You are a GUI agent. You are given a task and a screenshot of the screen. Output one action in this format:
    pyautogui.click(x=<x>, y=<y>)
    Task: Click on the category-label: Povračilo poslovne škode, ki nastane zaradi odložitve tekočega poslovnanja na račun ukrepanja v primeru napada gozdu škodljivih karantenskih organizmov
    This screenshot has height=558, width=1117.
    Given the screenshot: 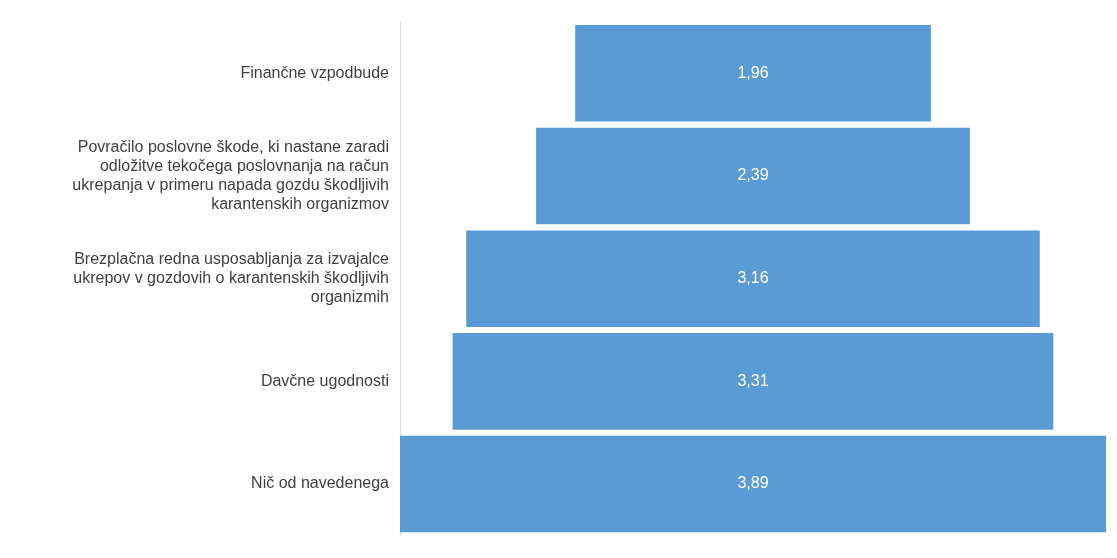 What is the action you would take?
    pyautogui.click(x=230, y=175)
    